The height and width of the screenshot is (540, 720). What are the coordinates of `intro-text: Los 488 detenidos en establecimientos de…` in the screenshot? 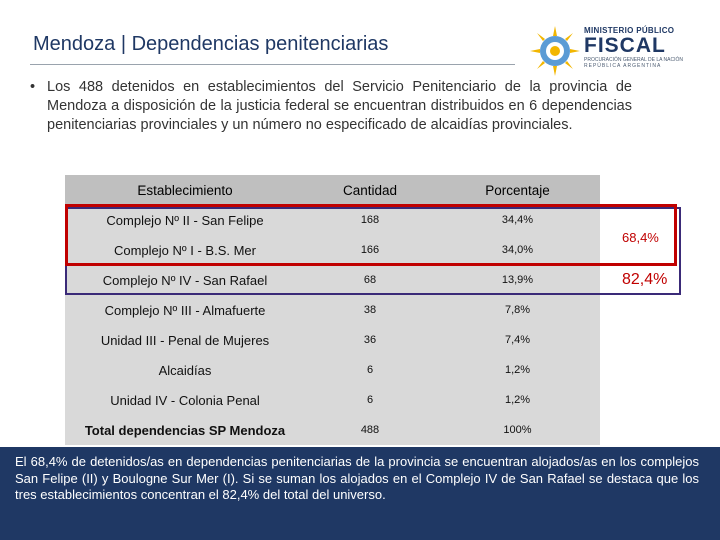 It's located at (339, 106).